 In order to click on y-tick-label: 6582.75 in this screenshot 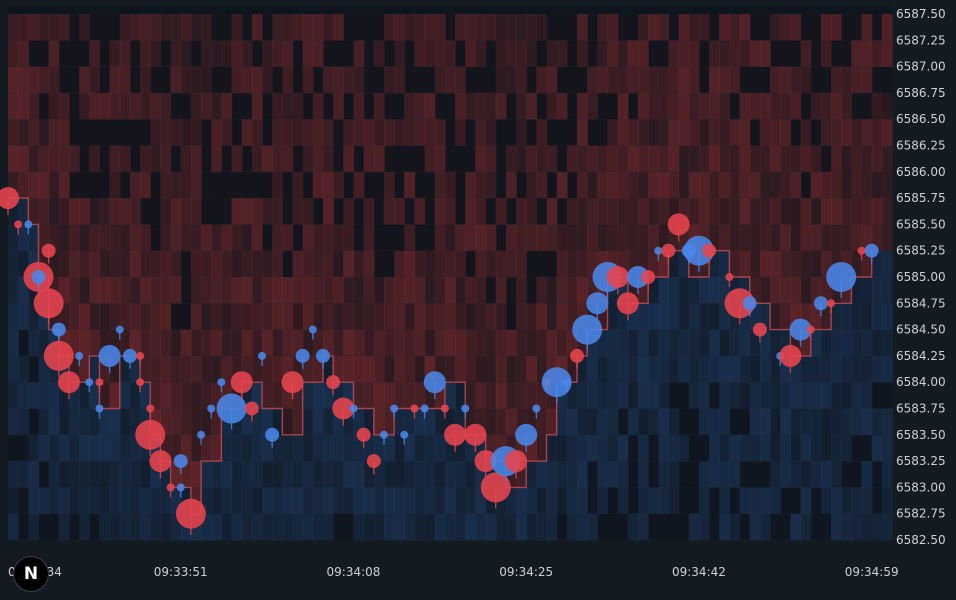, I will do `click(921, 514)`.